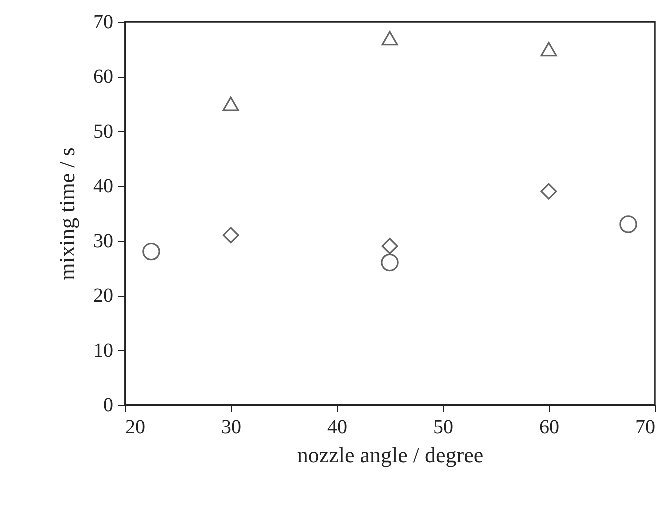  Describe the element at coordinates (67, 214) in the screenshot. I see `y-axis-title: mixing time / s` at that location.